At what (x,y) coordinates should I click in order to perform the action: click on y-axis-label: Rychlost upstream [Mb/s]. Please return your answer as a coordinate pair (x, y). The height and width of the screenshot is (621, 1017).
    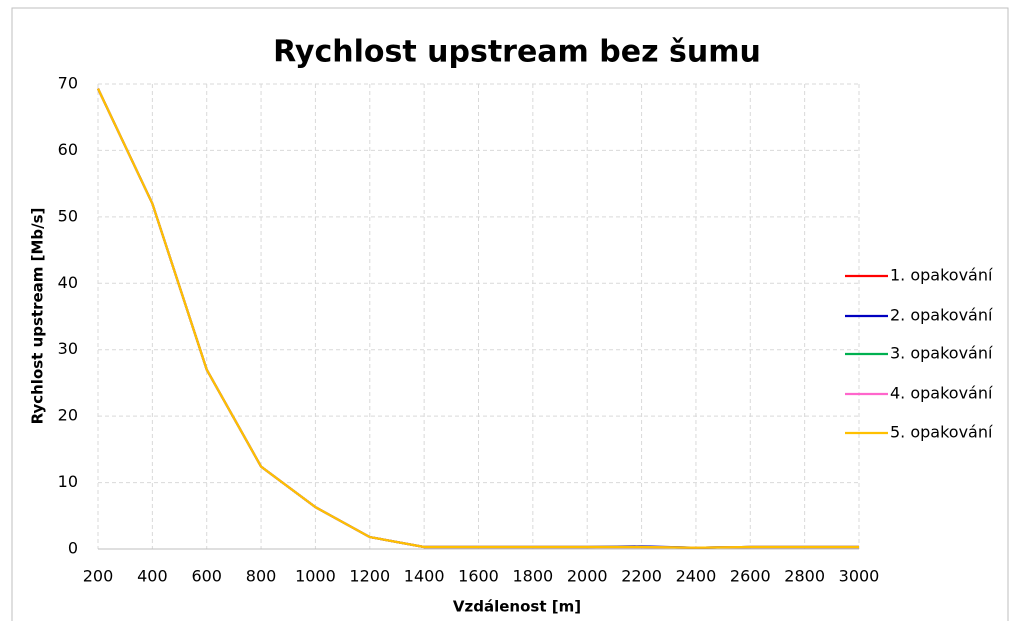
    Looking at the image, I should click on (38, 316).